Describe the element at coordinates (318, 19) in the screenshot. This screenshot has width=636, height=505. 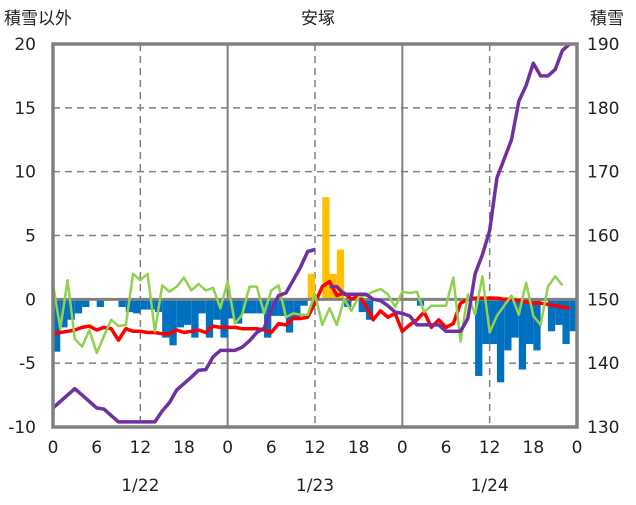
I see `chart-title: 安塚` at that location.